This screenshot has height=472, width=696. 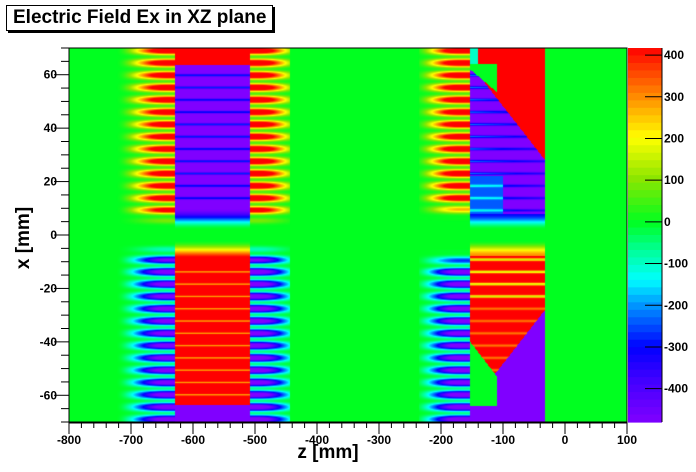 I want to click on y-axis: -60 -40 -20 0 20 40 60, so click(x=54, y=235).